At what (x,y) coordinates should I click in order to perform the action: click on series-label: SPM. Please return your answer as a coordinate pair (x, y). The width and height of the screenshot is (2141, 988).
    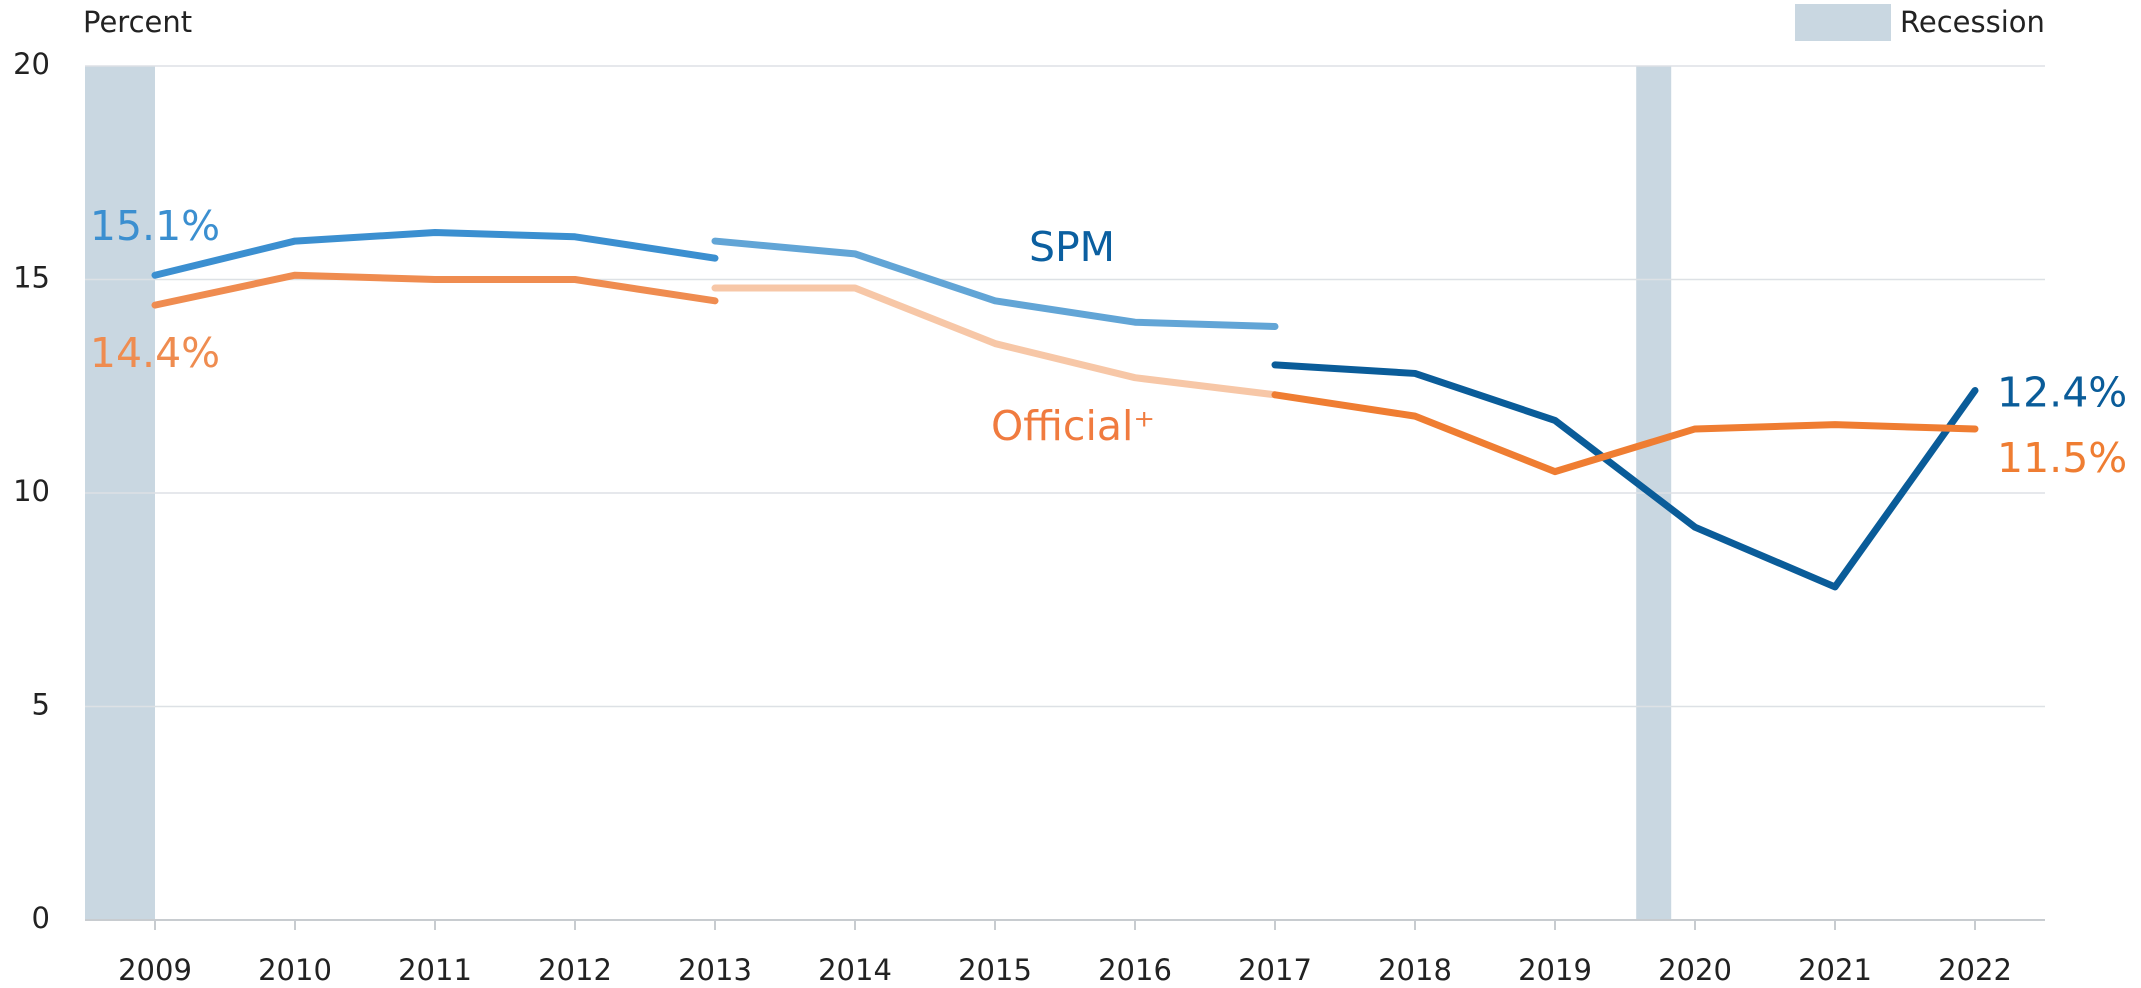
    Looking at the image, I should click on (1072, 247).